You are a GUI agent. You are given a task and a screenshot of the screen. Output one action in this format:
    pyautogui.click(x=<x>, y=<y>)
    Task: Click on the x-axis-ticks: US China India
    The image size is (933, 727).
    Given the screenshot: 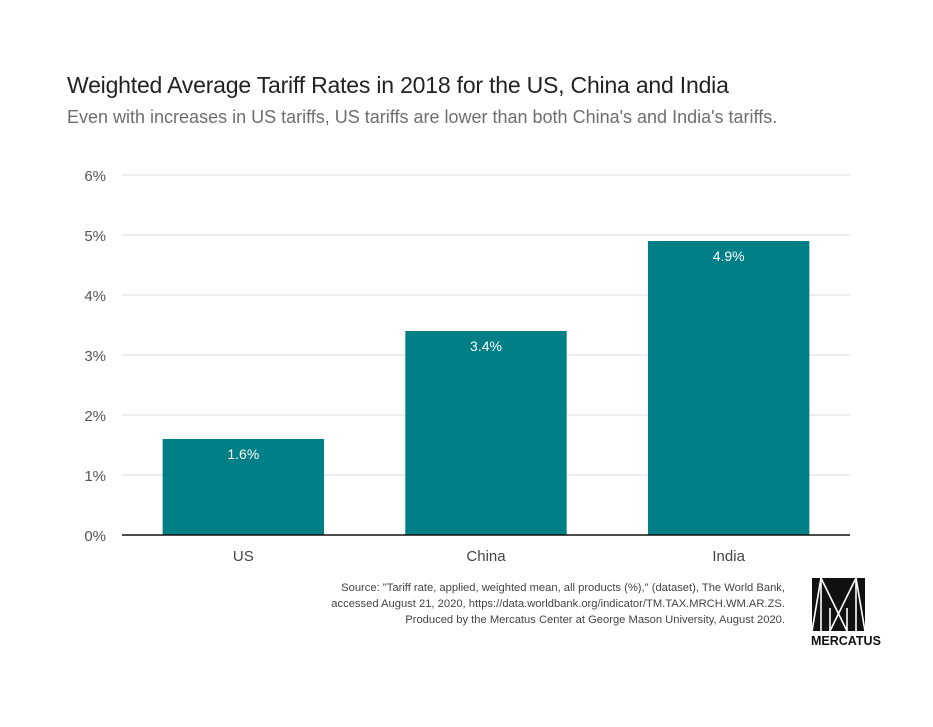 What is the action you would take?
    pyautogui.click(x=489, y=556)
    